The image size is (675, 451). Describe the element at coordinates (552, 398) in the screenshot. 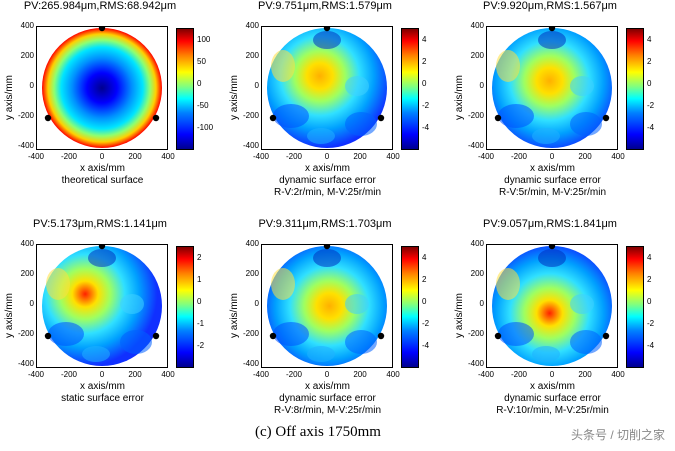

I see `panel-caption: dynamic surface error` at that location.